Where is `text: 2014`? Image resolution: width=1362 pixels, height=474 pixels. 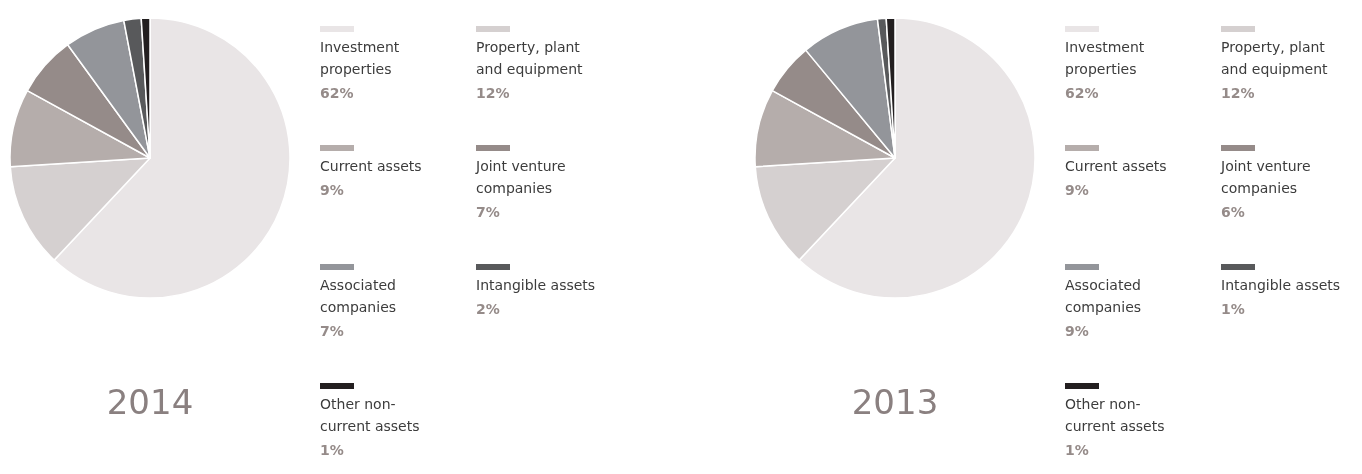 text: 2014 is located at coordinates (150, 402).